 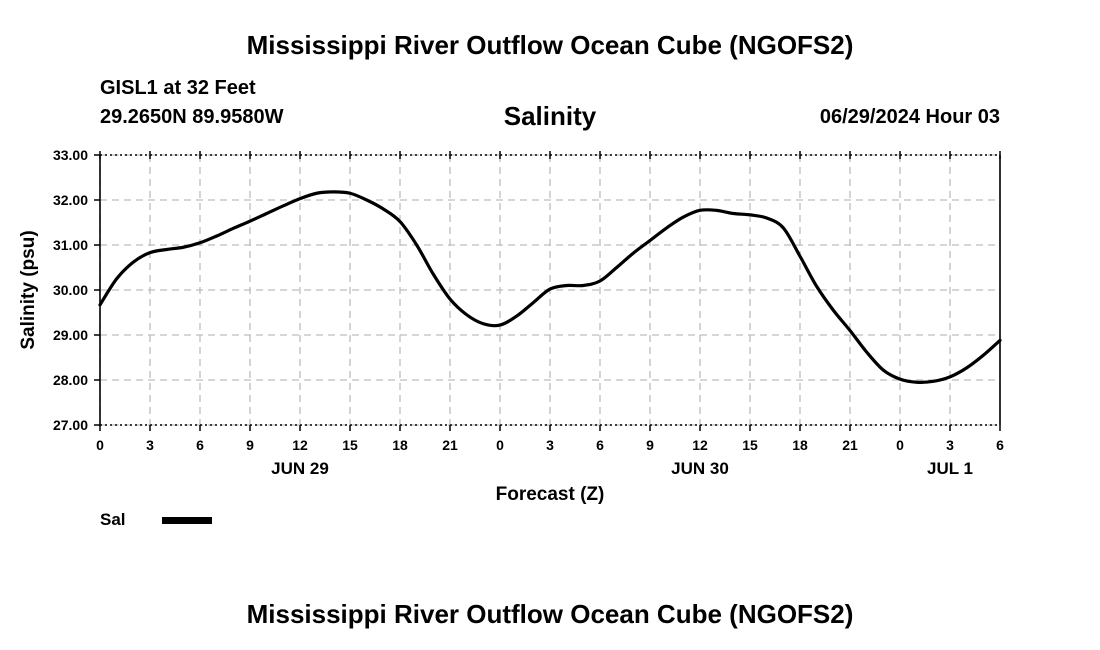 What do you see at coordinates (70, 380) in the screenshot?
I see `y-tick-label: 28.00` at bounding box center [70, 380].